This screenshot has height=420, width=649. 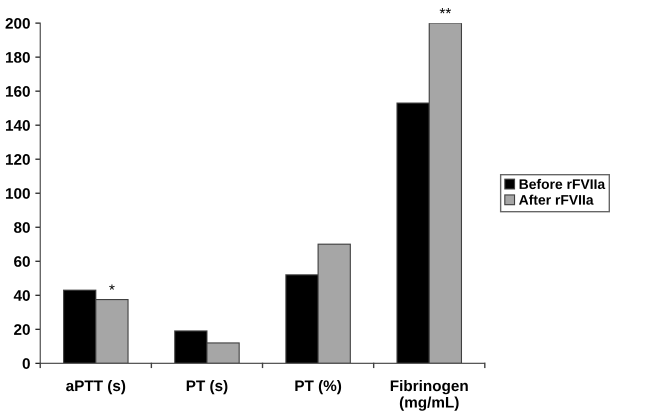 What do you see at coordinates (207, 387) in the screenshot?
I see `x-tick-label: PT (s)` at bounding box center [207, 387].